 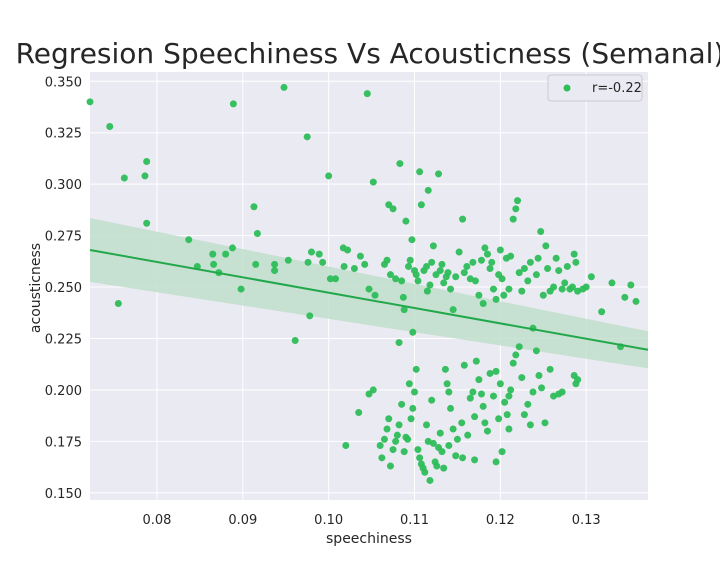 I want to click on x-tick-label: 0.08, so click(x=156, y=520).